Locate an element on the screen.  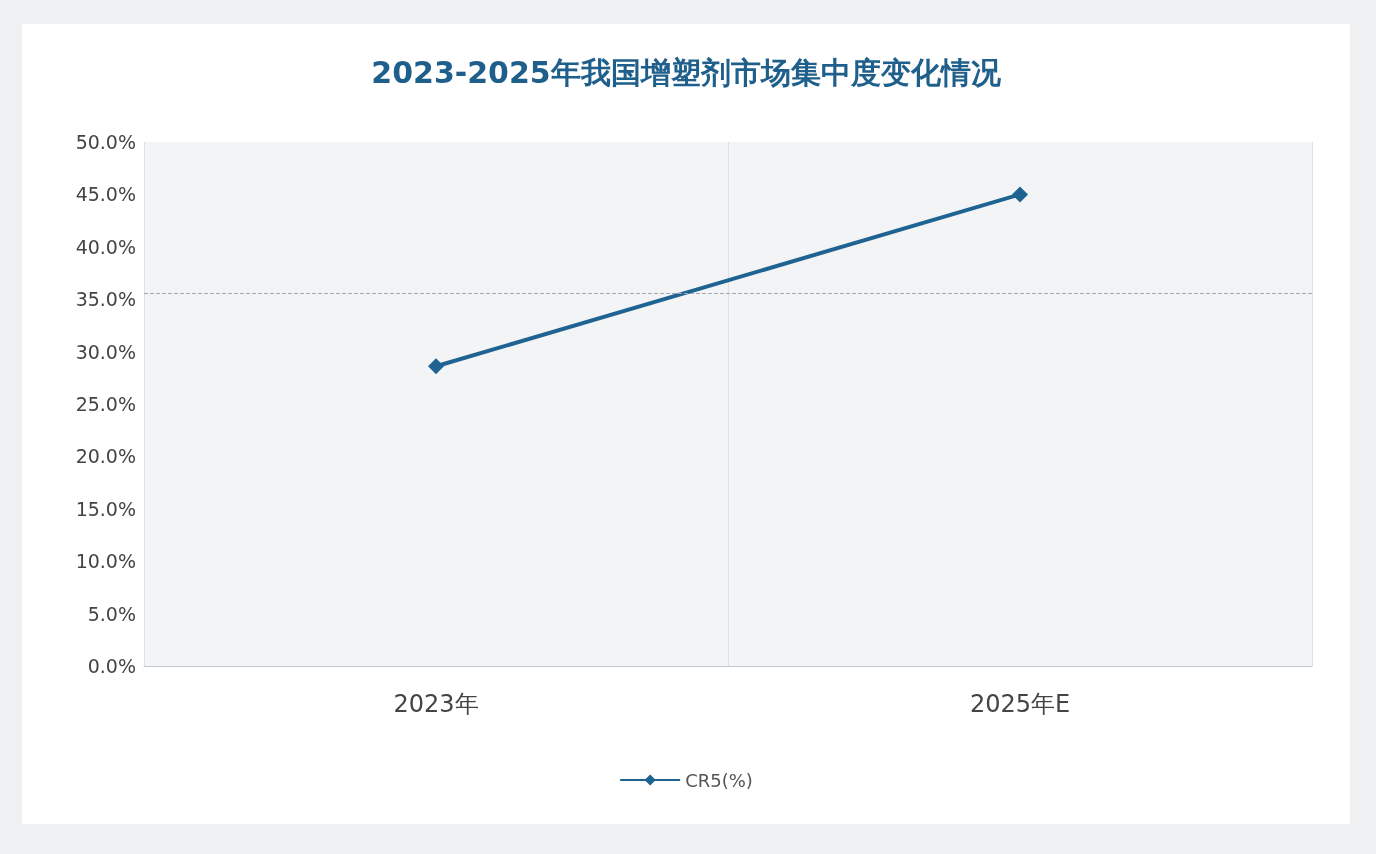
y-tick-label: 30.0% is located at coordinates (105, 351).